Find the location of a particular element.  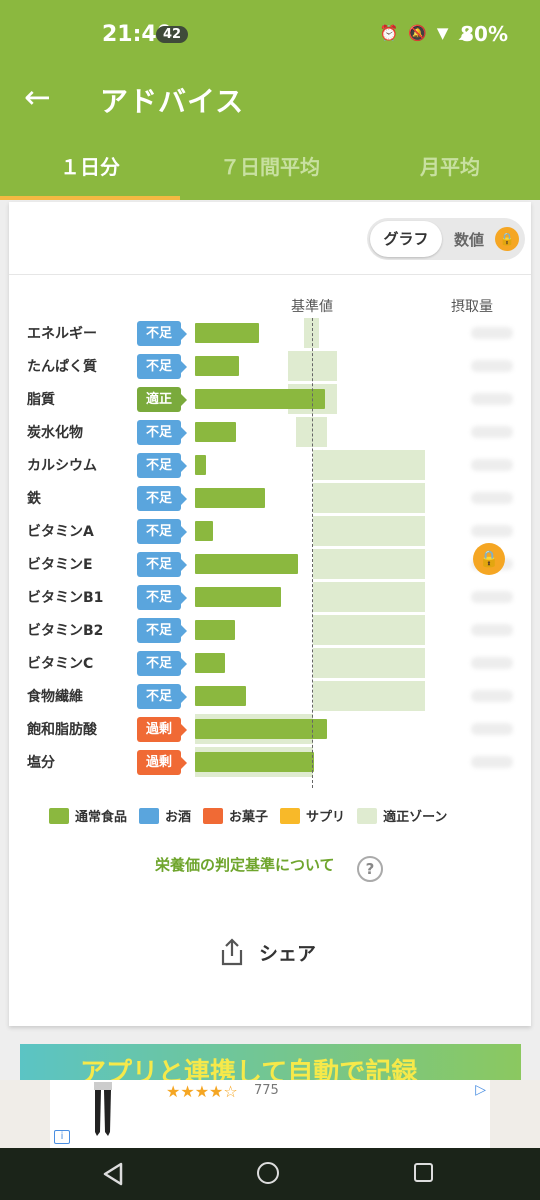

nav-back-icon is located at coordinates (113, 1174).